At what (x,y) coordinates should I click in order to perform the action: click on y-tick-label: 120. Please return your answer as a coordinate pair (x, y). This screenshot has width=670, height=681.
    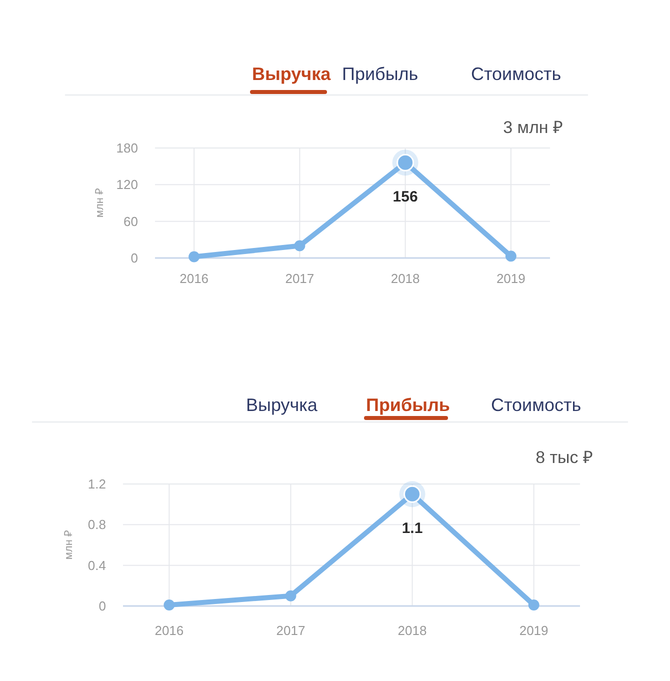
    Looking at the image, I should click on (127, 184).